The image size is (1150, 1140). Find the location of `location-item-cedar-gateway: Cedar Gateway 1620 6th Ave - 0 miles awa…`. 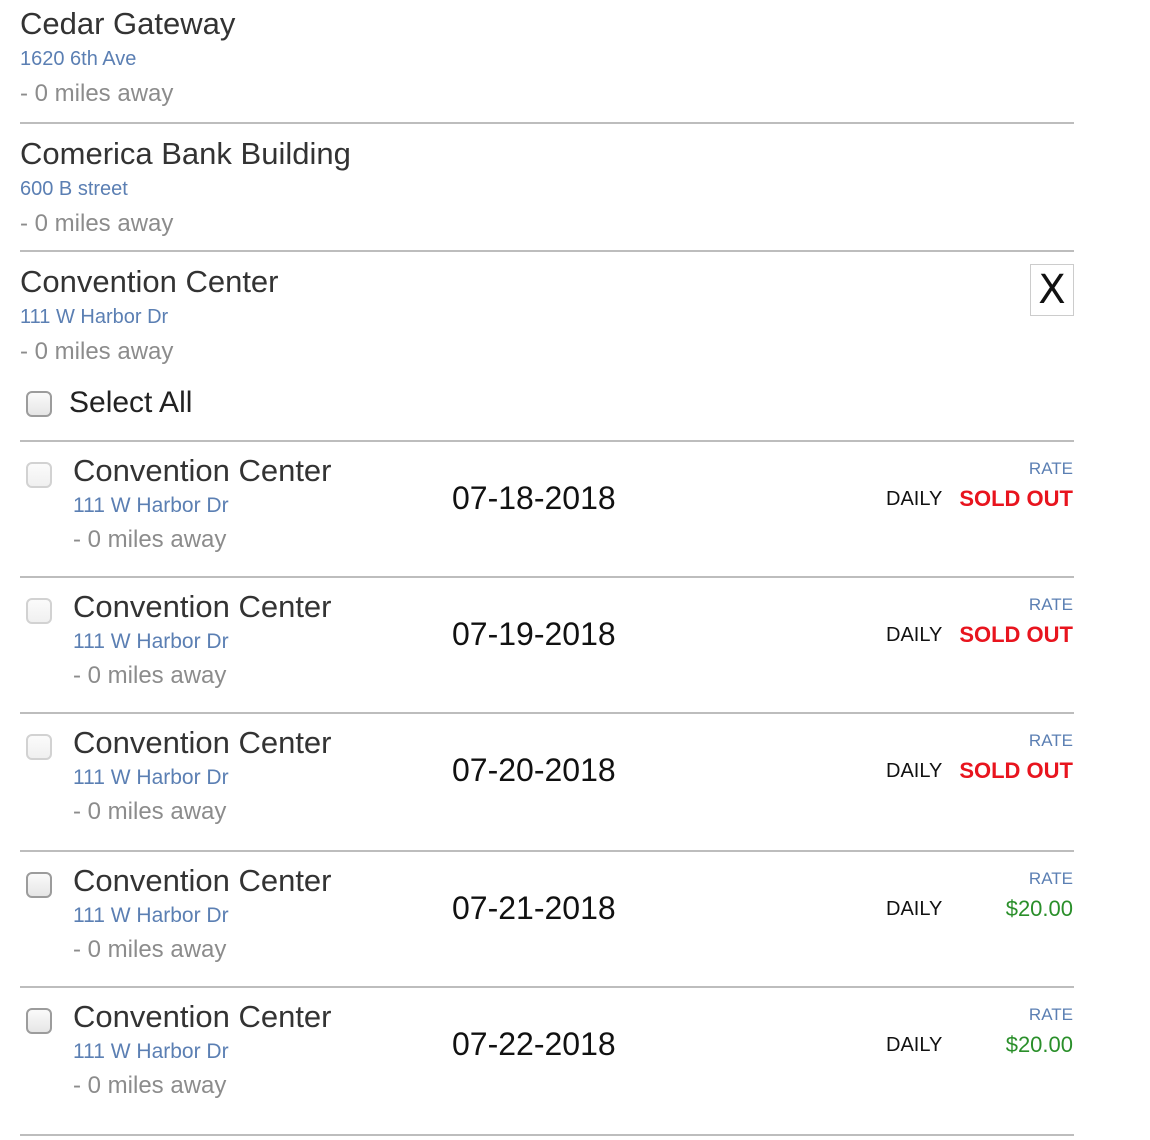

location-item-cedar-gateway: Cedar Gateway 1620 6th Ave - 0 miles awa… is located at coordinates (547, 62).